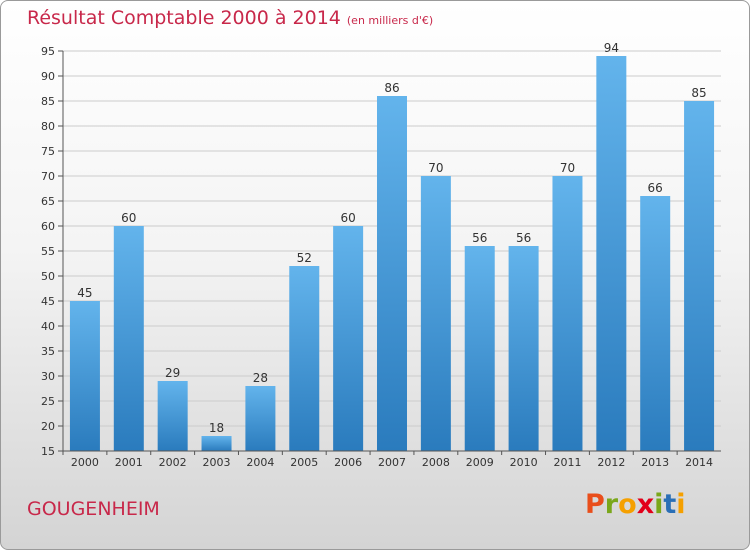 Image resolution: width=750 pixels, height=550 pixels. What do you see at coordinates (611, 253) in the screenshot?
I see `bar-2012` at bounding box center [611, 253].